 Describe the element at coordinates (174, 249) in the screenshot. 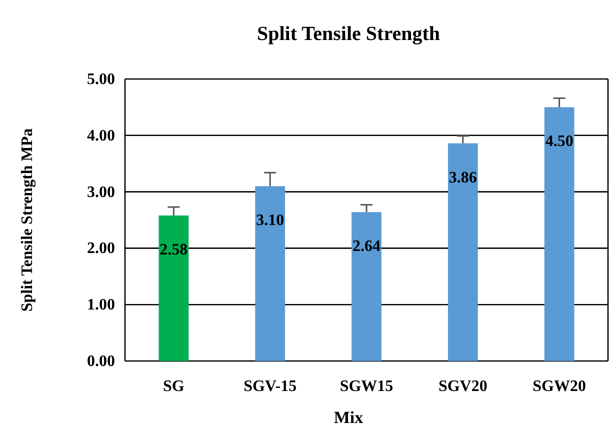

I see `data-label: 2.58` at that location.